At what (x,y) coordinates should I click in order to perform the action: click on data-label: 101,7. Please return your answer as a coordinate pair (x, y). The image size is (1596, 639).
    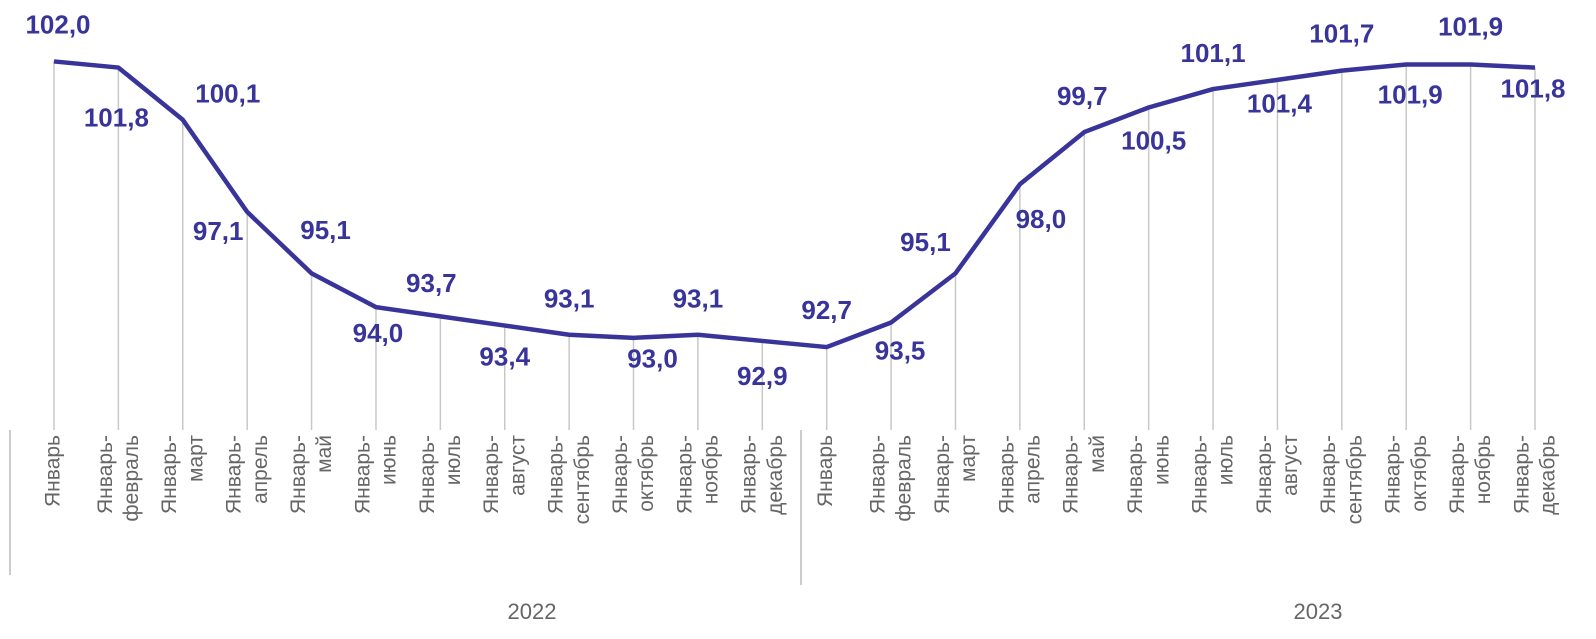
    Looking at the image, I should click on (1341, 34).